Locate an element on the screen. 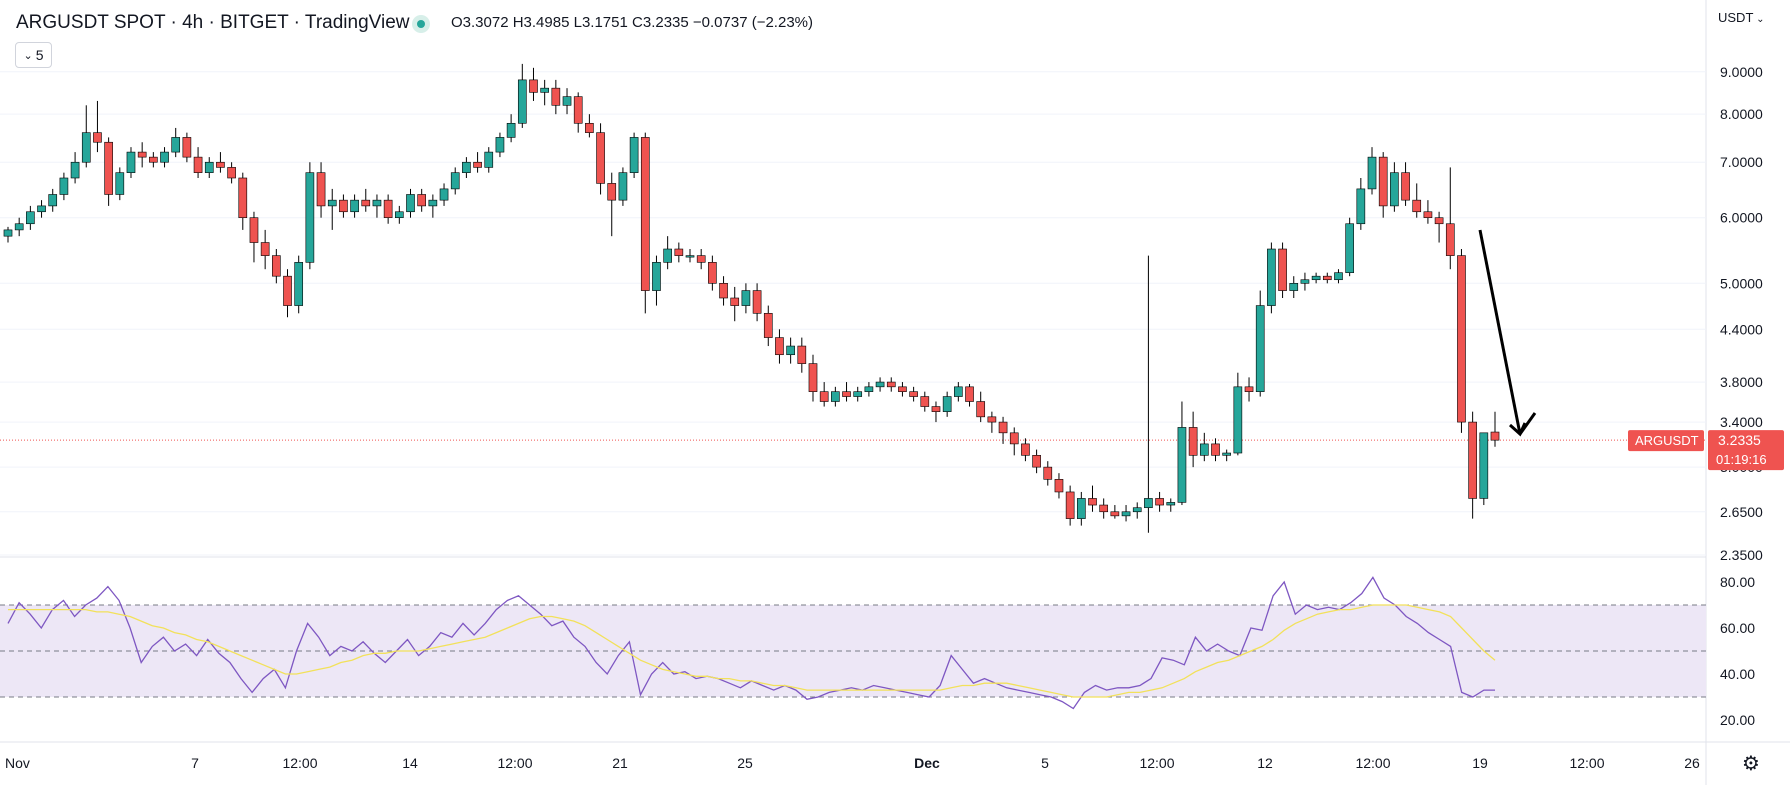 The height and width of the screenshot is (785, 1790). settings-gear-icon: ⚙ is located at coordinates (1751, 763).